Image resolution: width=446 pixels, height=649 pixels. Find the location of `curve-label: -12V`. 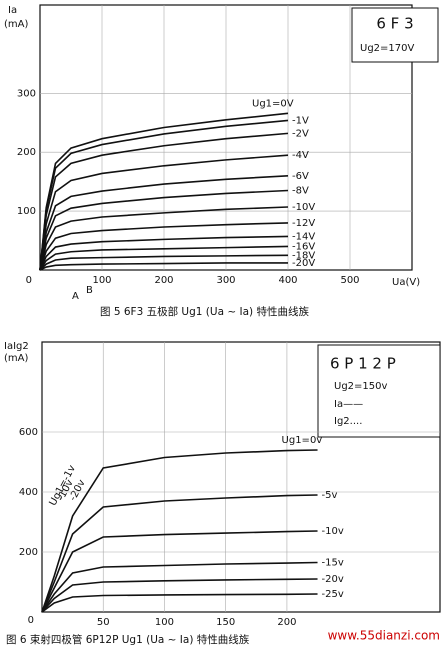

curve-label: -12V is located at coordinates (303, 223).